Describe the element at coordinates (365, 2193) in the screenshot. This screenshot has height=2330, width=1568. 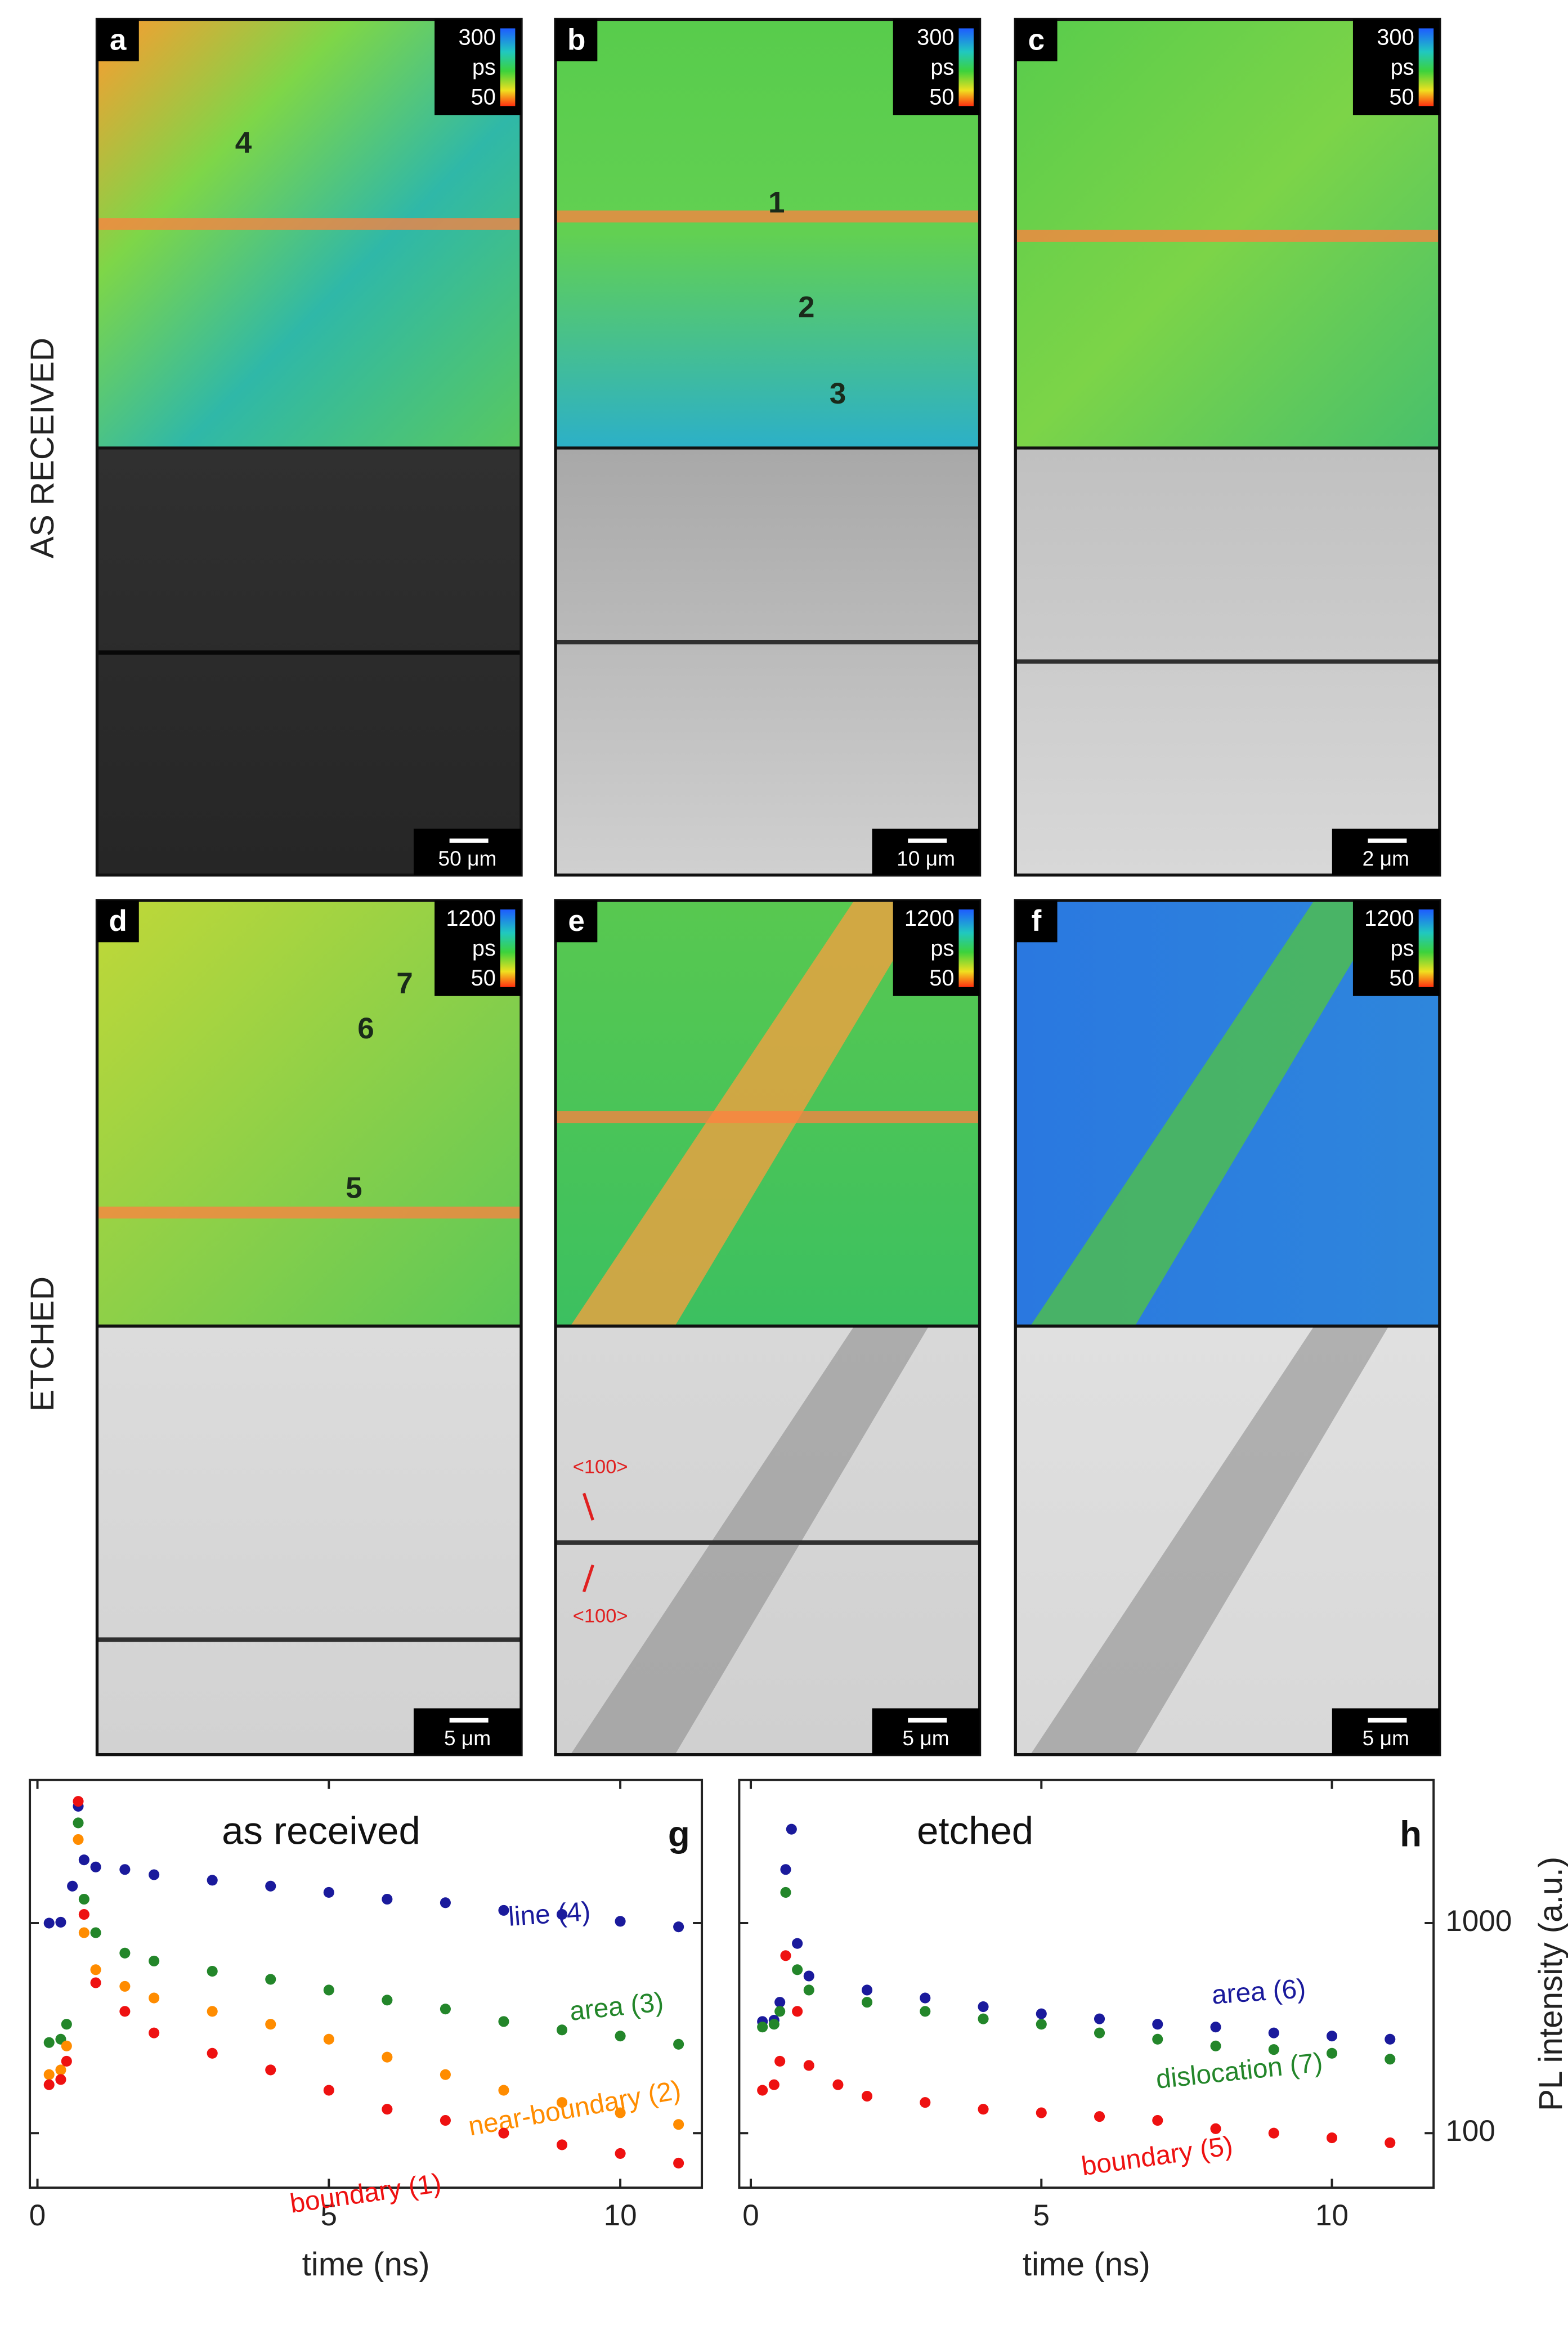
I see `series-label: boundary (1)` at that location.